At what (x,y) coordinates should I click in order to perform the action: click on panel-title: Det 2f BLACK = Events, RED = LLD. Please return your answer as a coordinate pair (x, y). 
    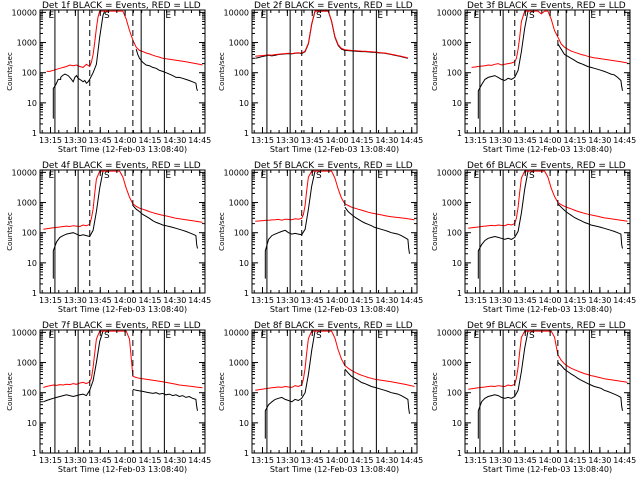
    Looking at the image, I should click on (333, 6).